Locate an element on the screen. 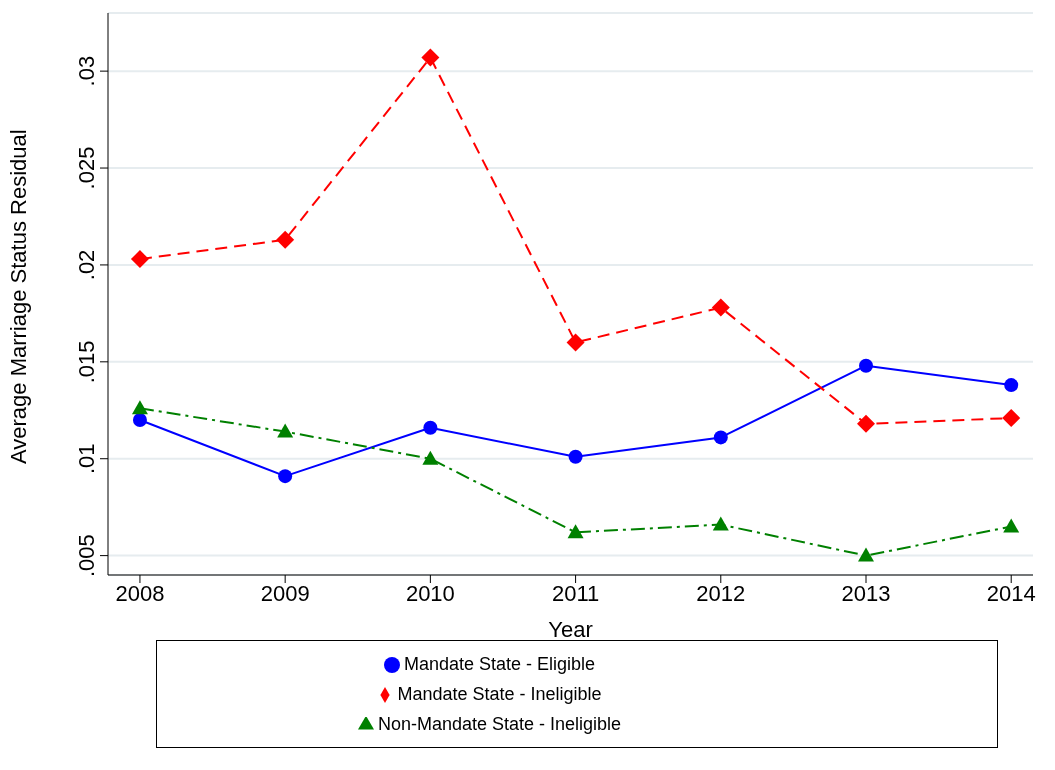  legend-label: Mandate State - Ineligible is located at coordinates (499, 694).